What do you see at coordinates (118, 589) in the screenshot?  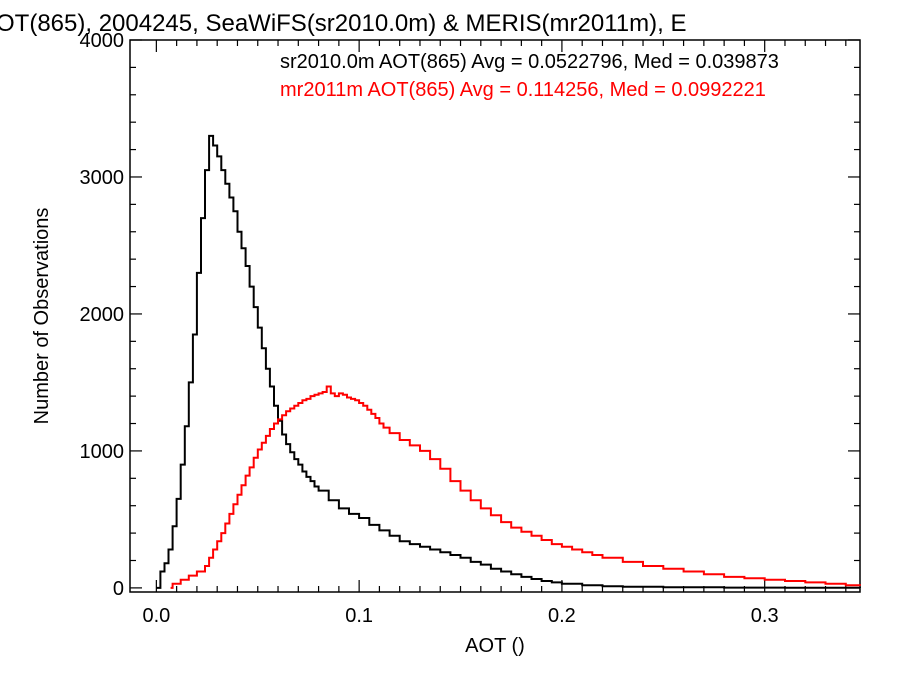 I see `y-tick-label: 0` at bounding box center [118, 589].